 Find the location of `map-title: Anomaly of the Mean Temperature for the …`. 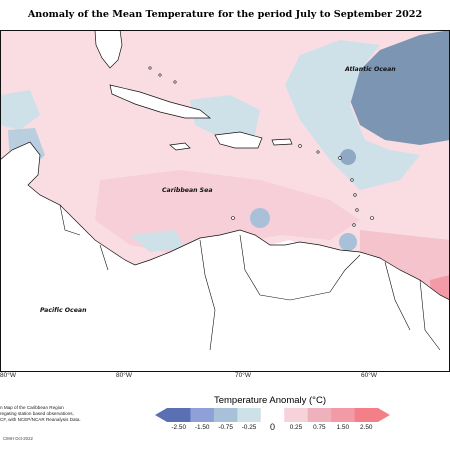

map-title: Anomaly of the Mean Temperature for the … is located at coordinates (225, 14).